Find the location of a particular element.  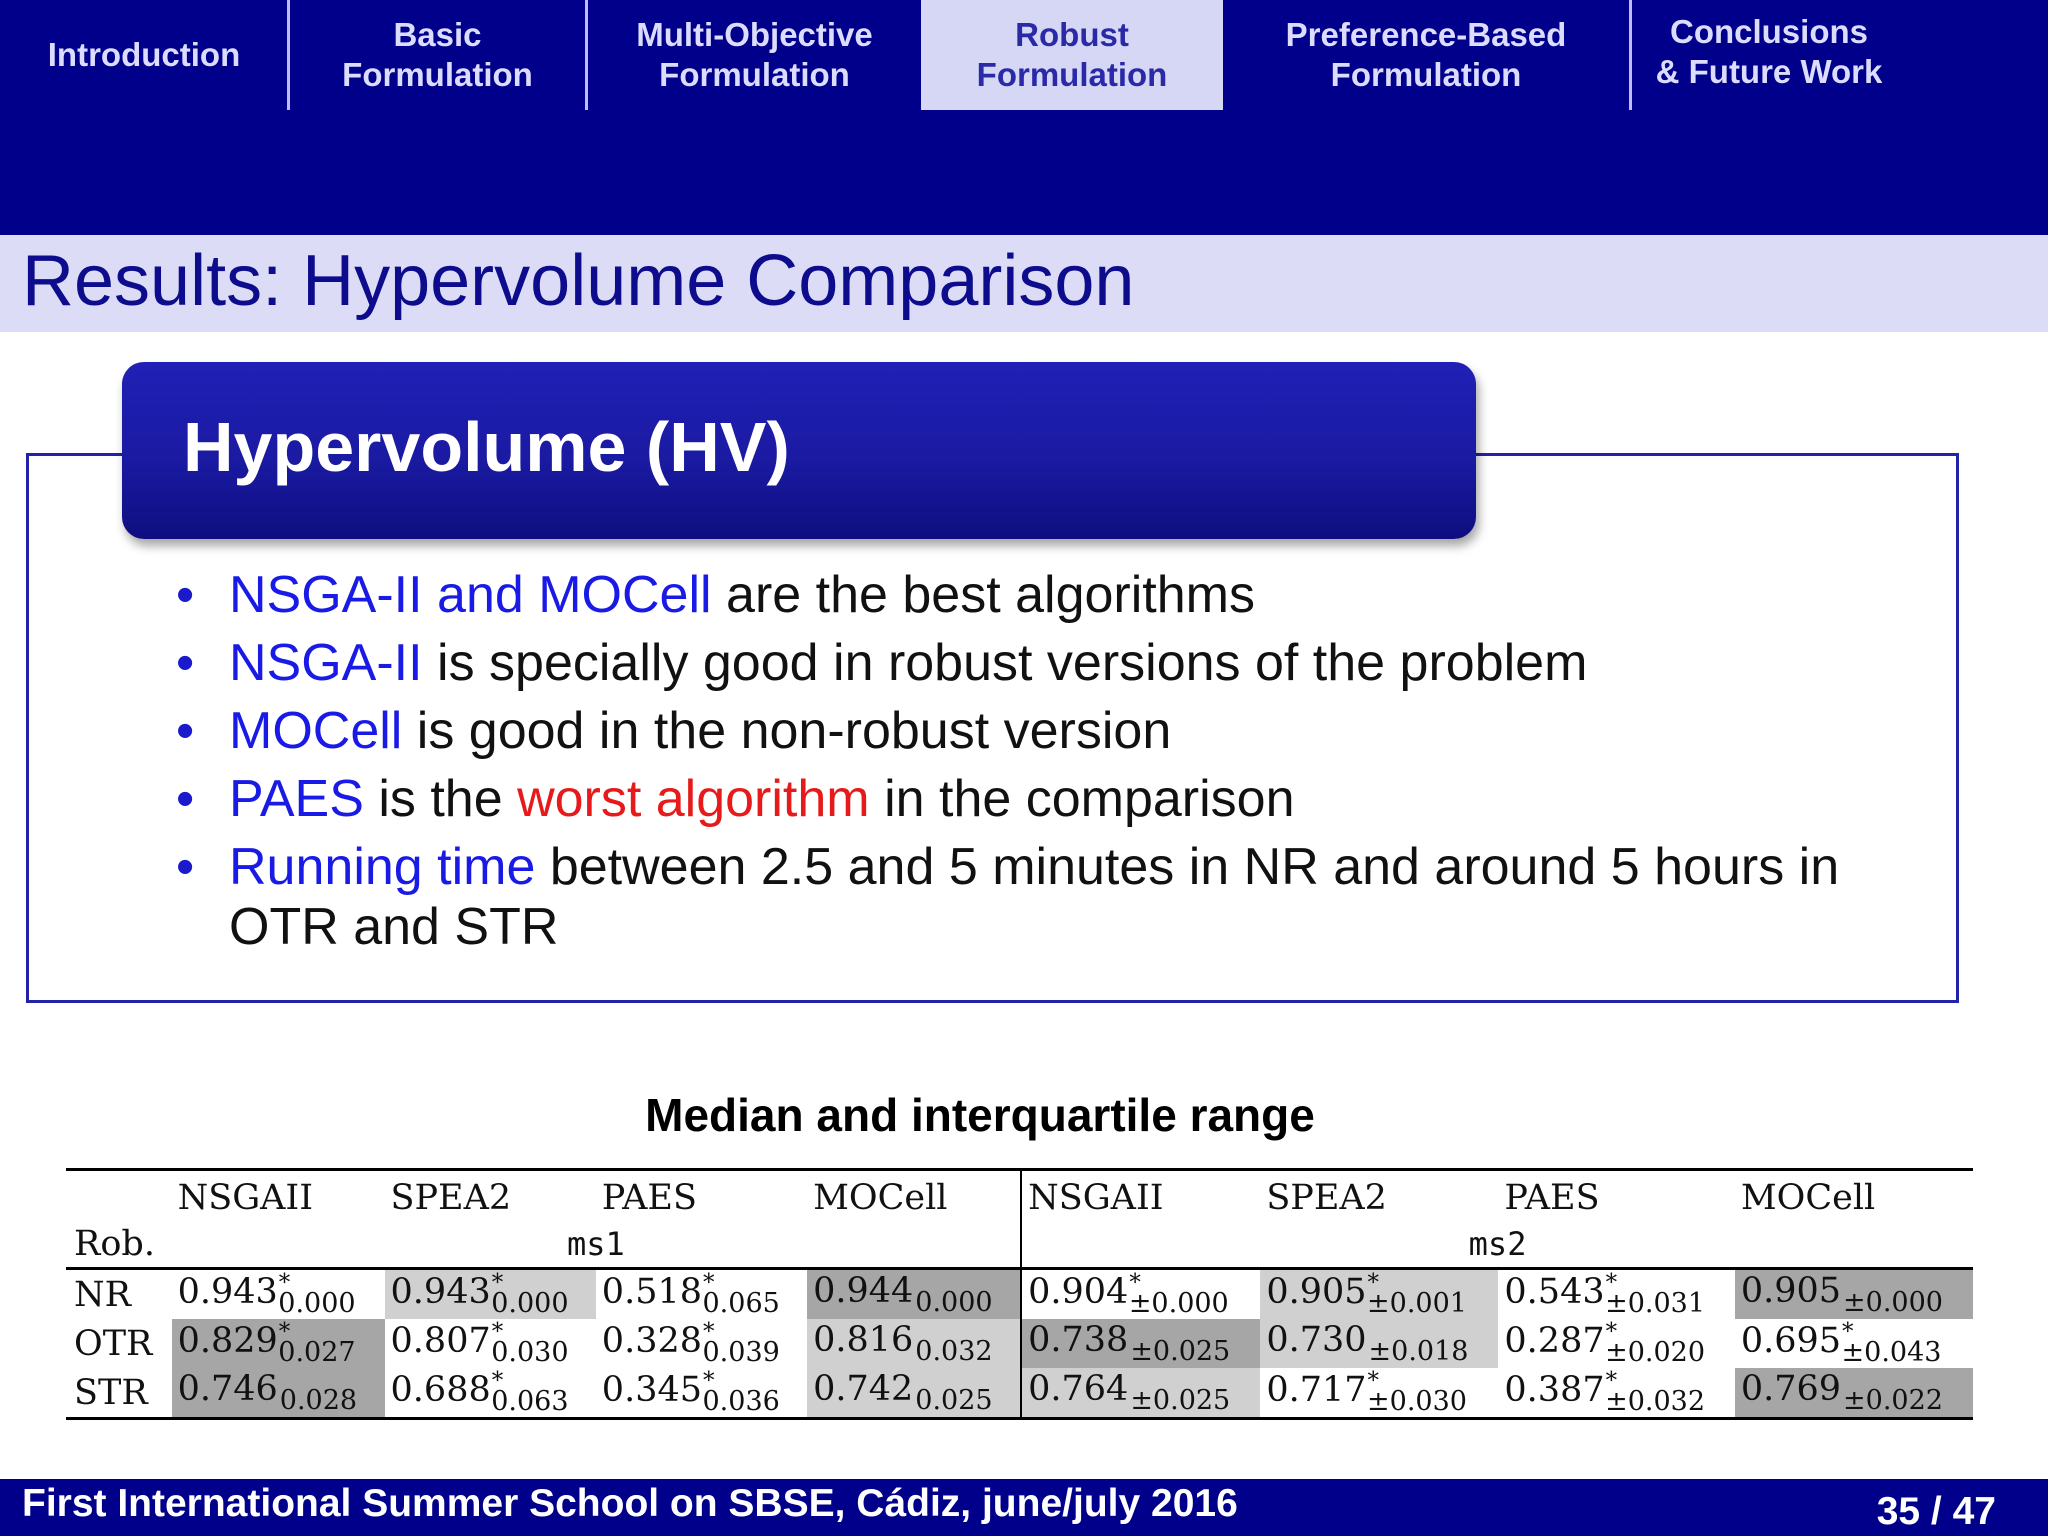

table-cell: 0.328*0.039 is located at coordinates (701, 1343).